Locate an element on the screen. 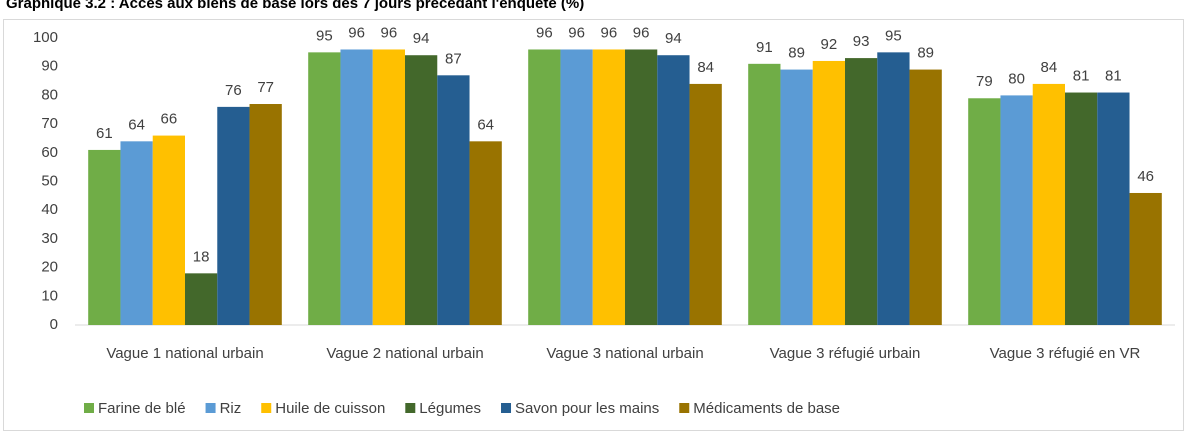  x-tick-label: Vague 3 national urbain is located at coordinates (624, 353).